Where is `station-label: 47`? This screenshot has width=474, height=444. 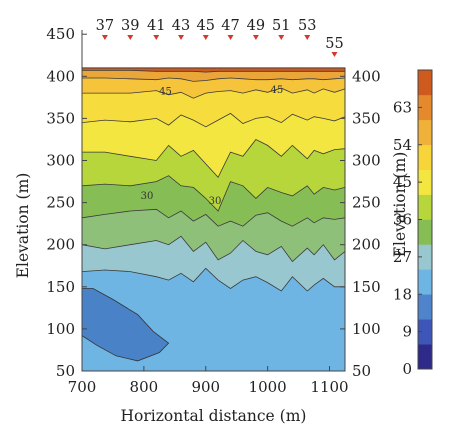 station-label: 47 is located at coordinates (230, 26).